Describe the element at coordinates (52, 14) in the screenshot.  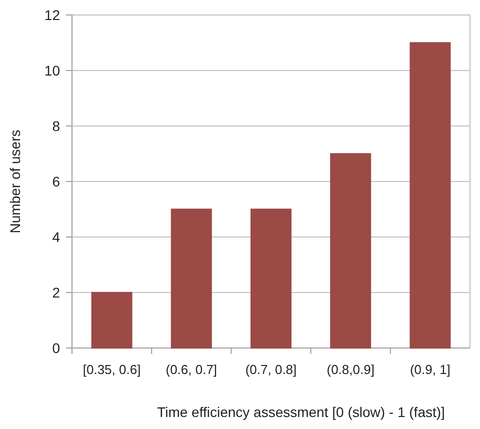
I see `y-tick-label: 12` at that location.